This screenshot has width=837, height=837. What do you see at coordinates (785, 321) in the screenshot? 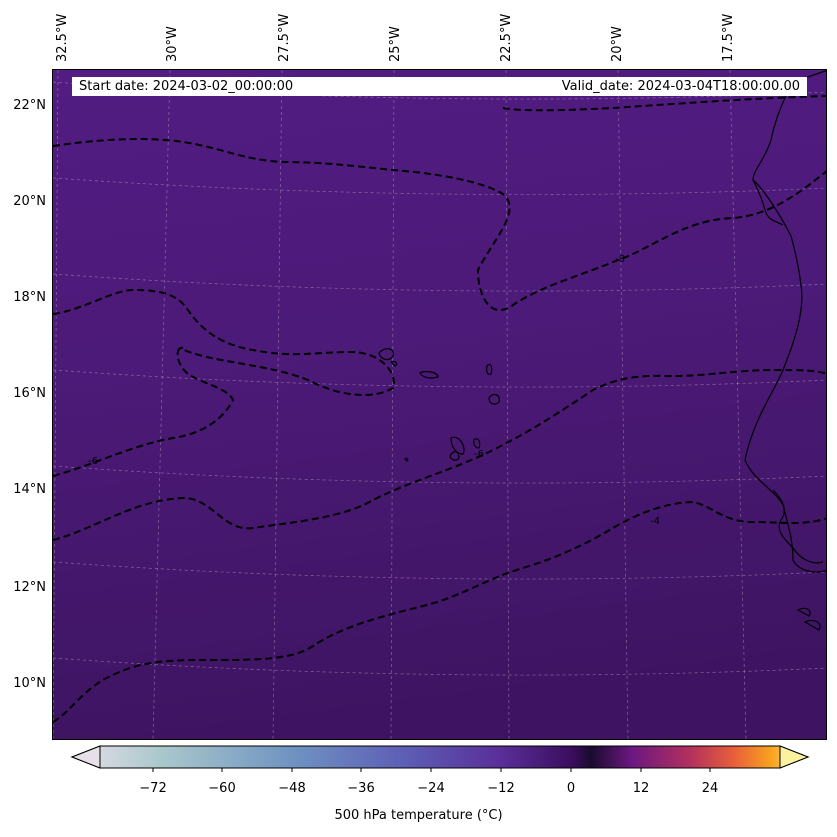
I see `africa-coastline` at bounding box center [785, 321].